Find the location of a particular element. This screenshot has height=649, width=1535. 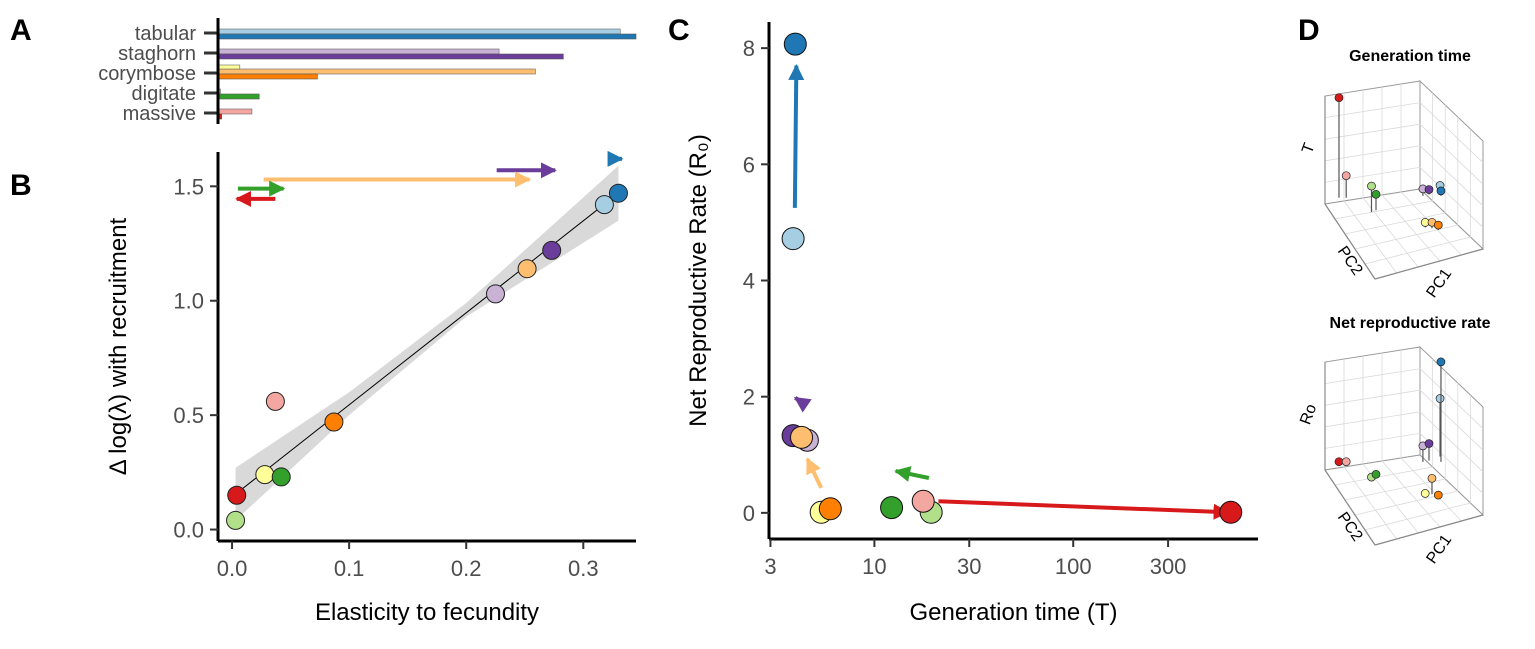

arrow-staghorn is located at coordinates (802, 404).